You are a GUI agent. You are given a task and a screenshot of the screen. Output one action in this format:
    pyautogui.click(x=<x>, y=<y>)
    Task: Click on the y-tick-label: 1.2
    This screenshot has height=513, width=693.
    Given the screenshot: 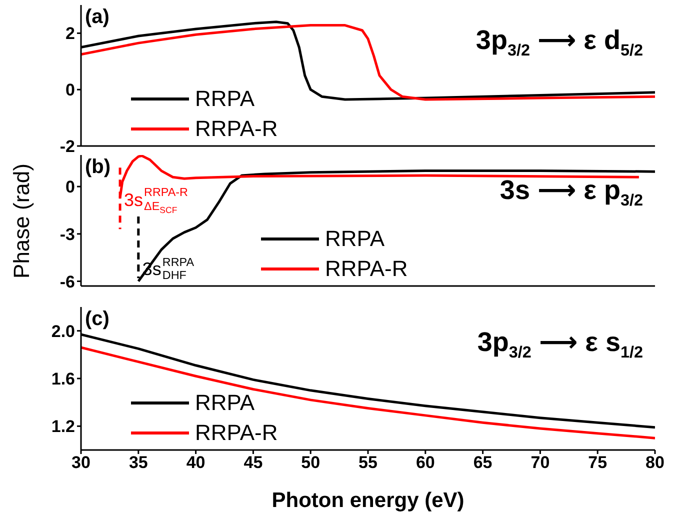 What is the action you would take?
    pyautogui.click(x=63, y=426)
    